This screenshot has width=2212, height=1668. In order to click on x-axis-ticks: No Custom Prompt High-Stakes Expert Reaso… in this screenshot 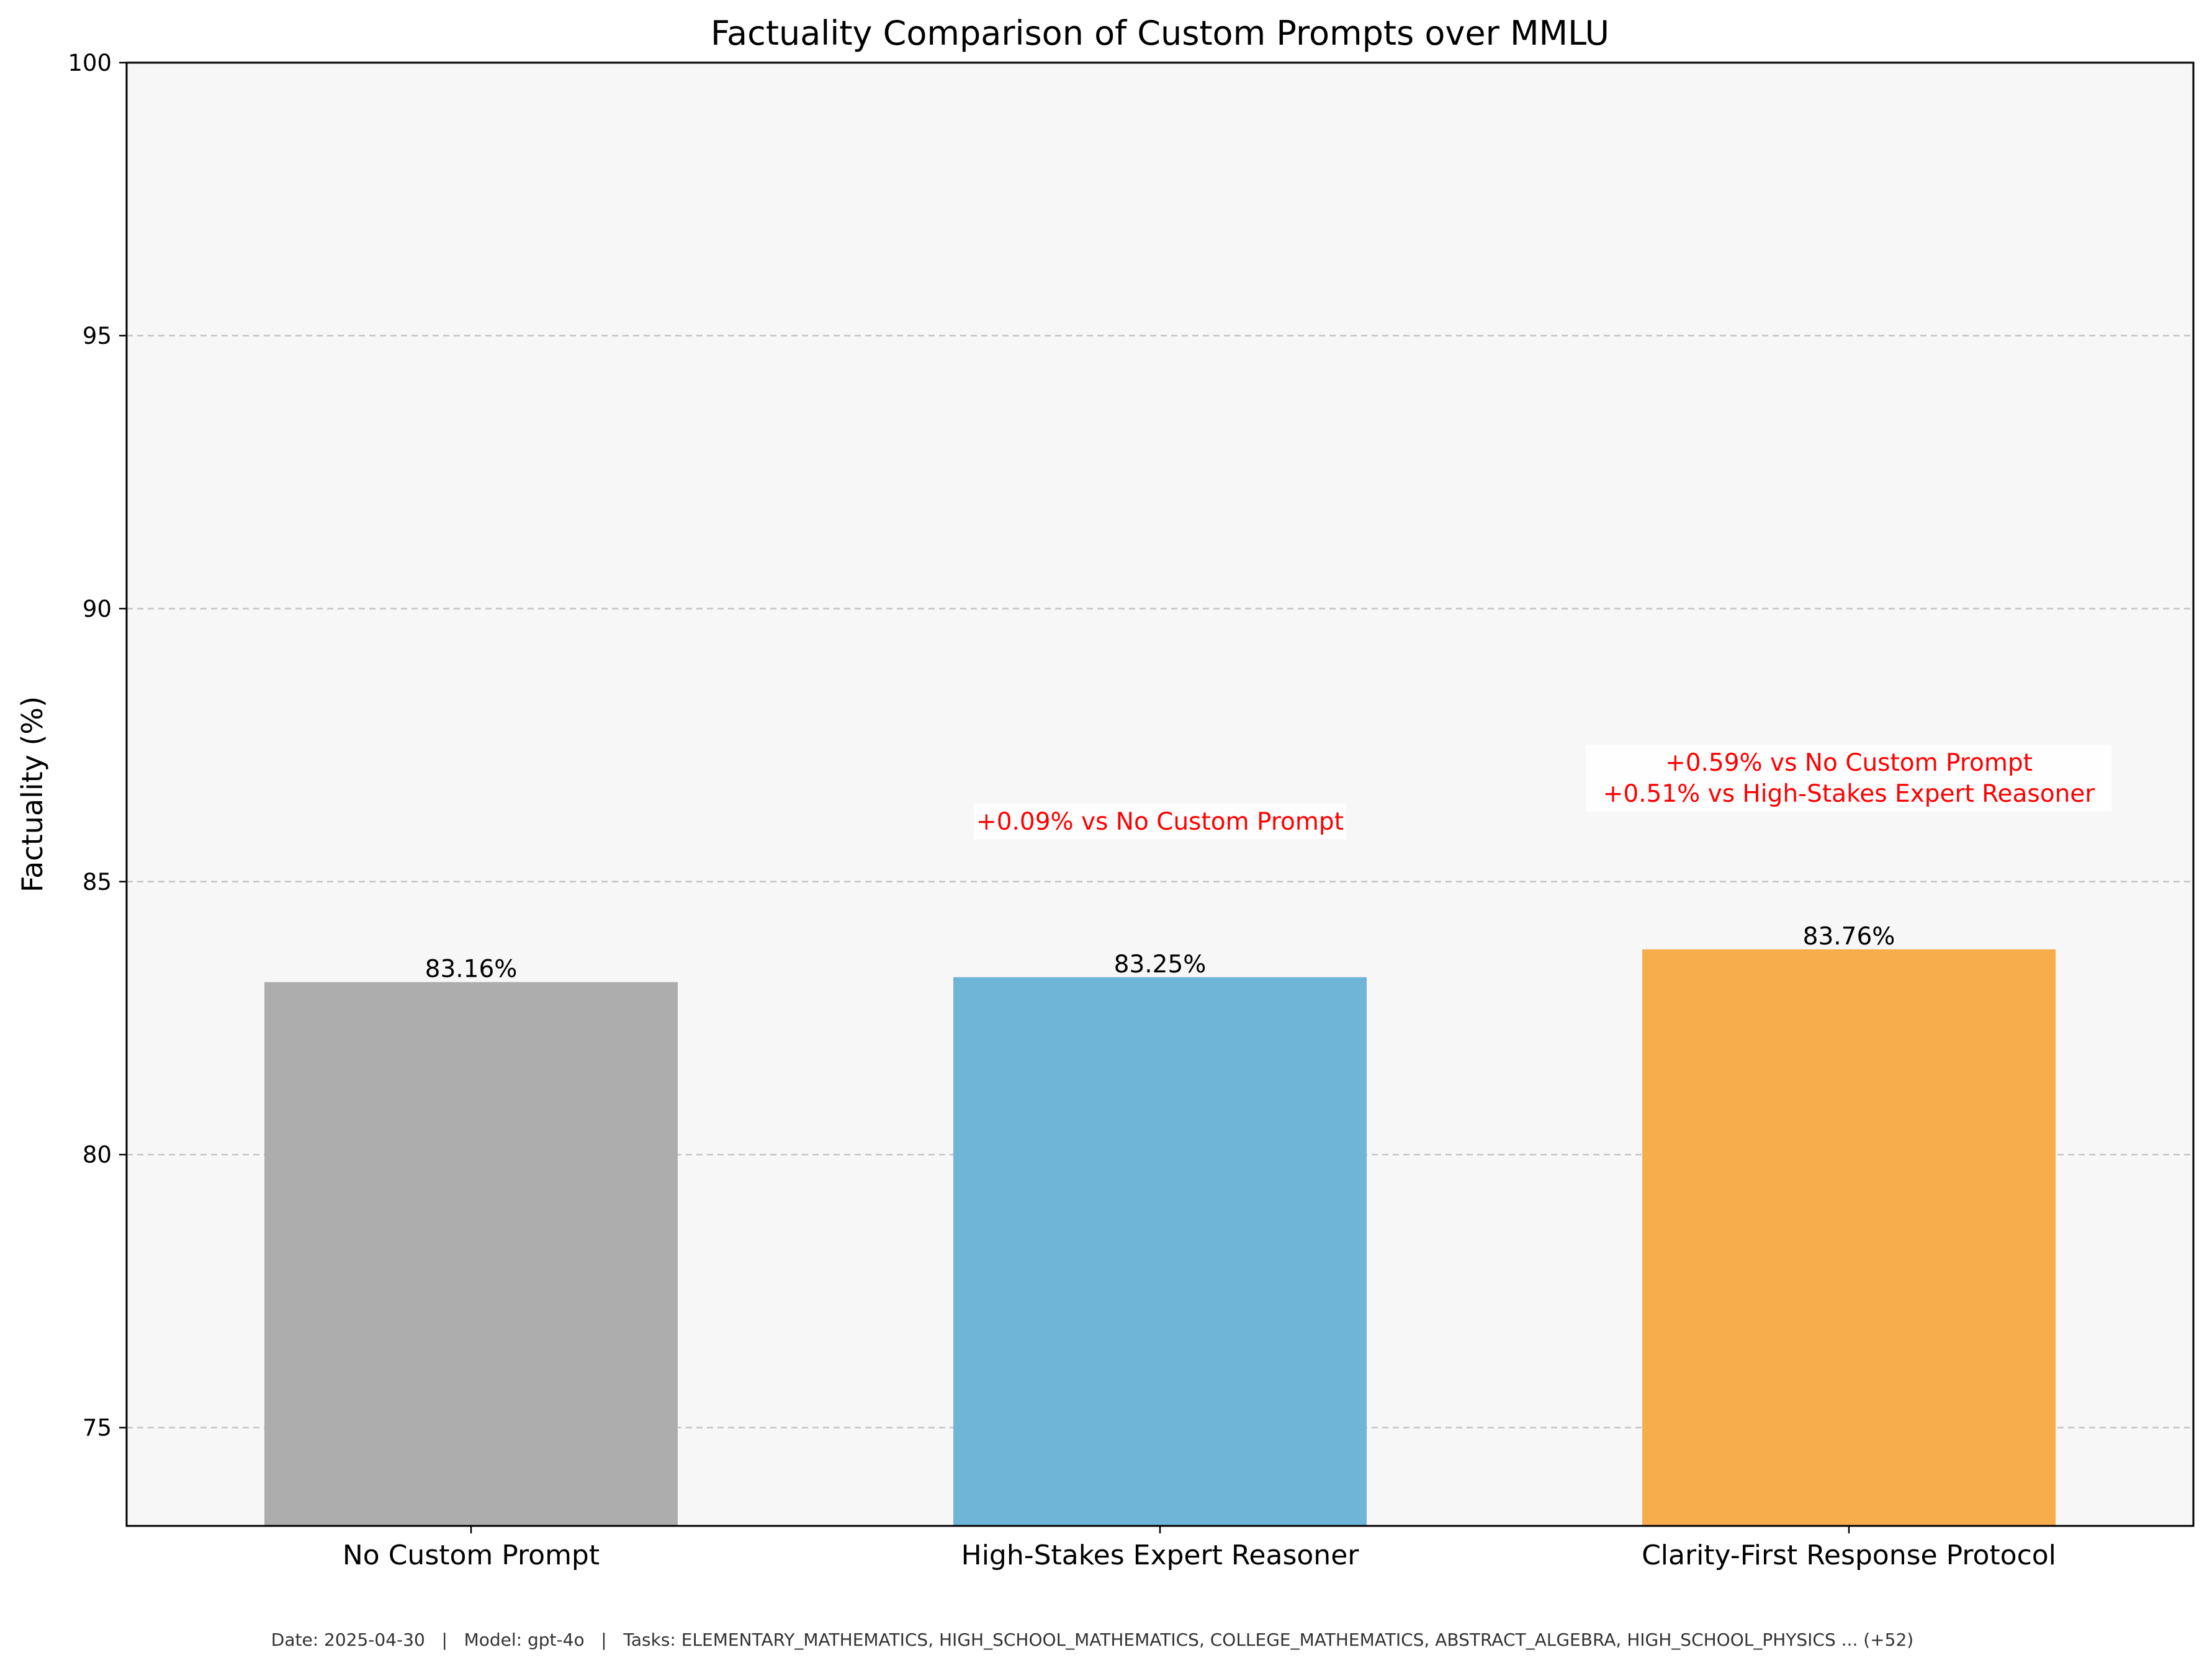, I will do `click(1199, 1548)`.